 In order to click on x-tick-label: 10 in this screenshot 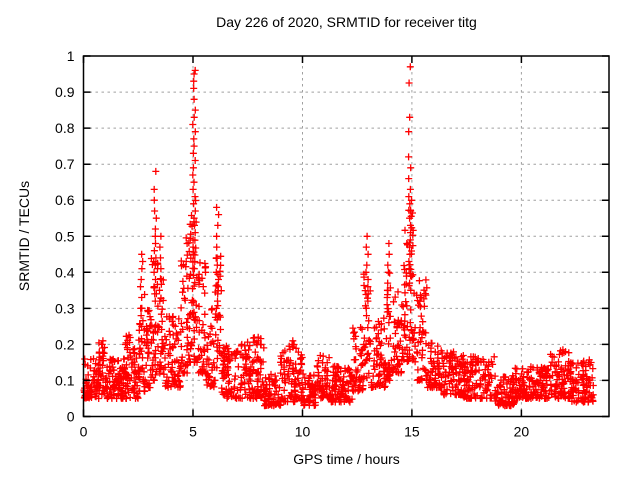, I will do `click(303, 432)`.